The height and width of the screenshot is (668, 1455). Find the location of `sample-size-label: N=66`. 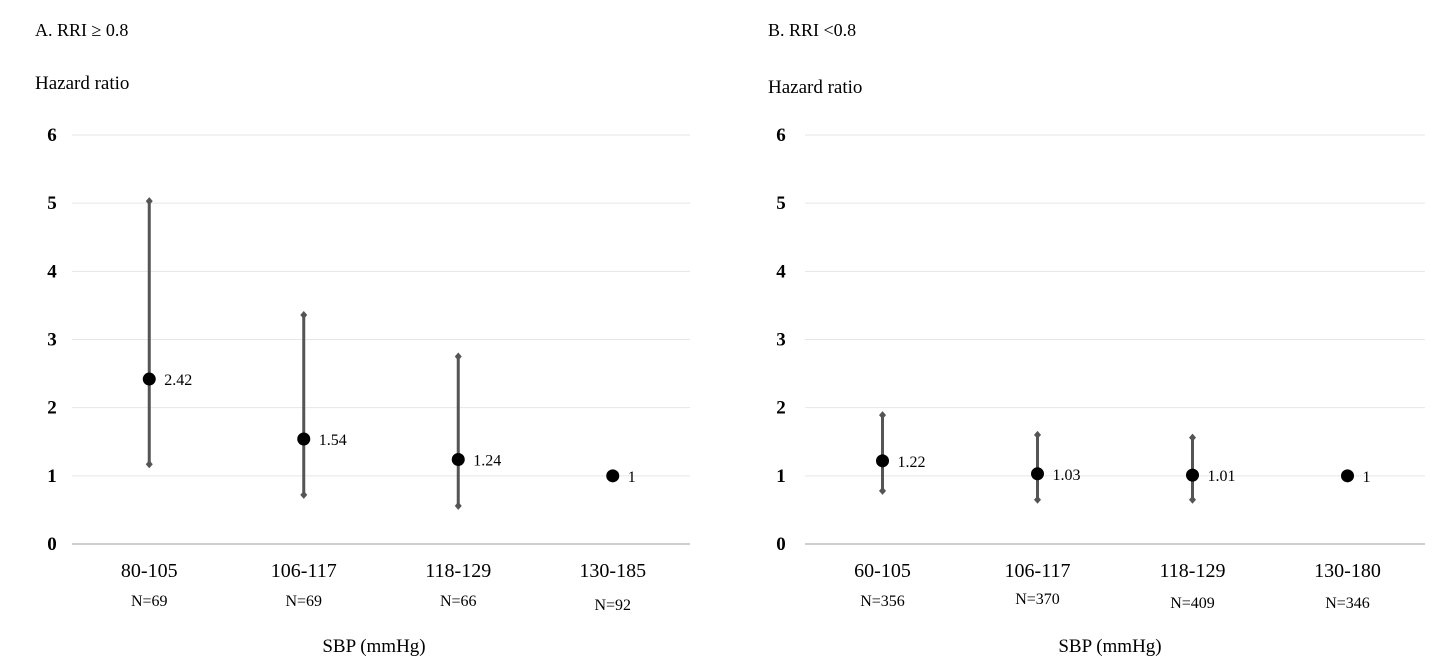

sample-size-label: N=66 is located at coordinates (458, 601).